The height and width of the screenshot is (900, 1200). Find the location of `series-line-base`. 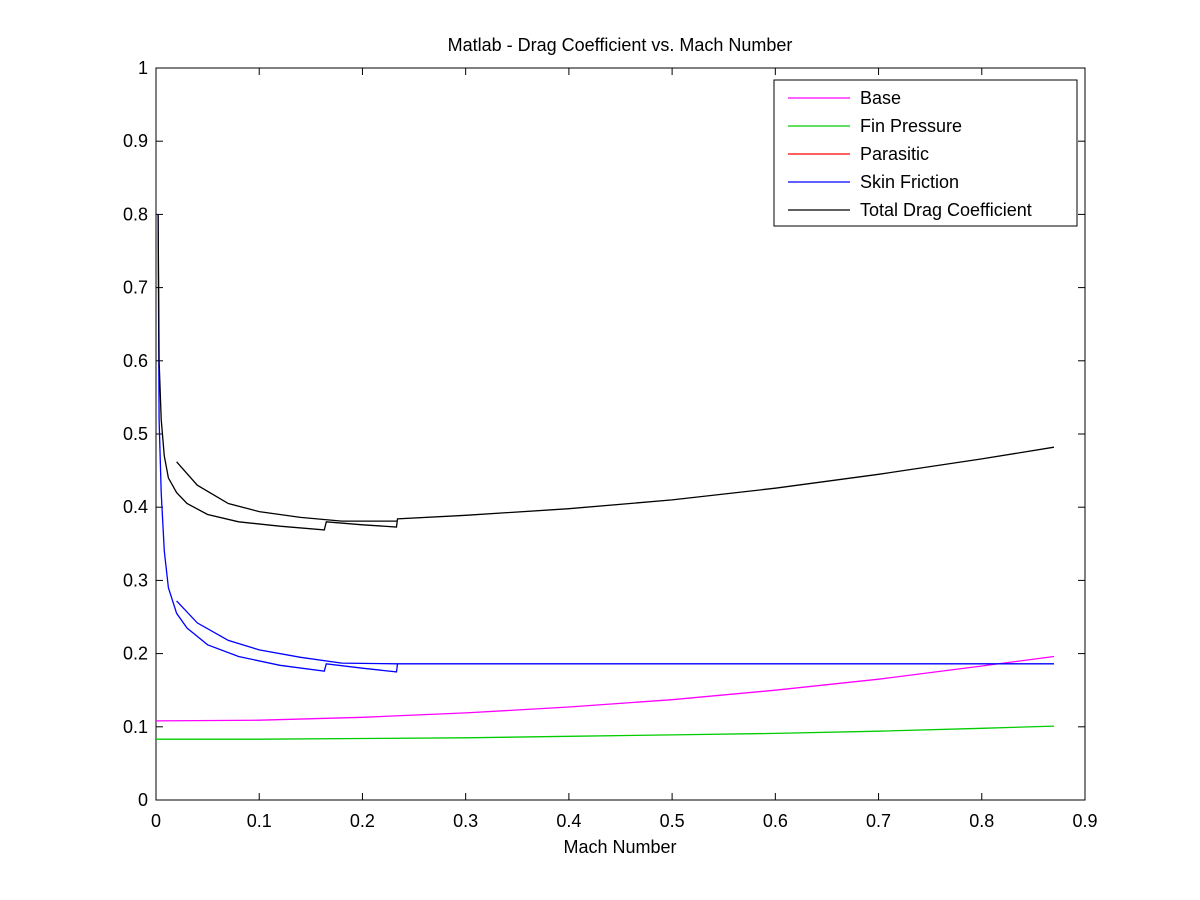

series-line-base is located at coordinates (605, 688).